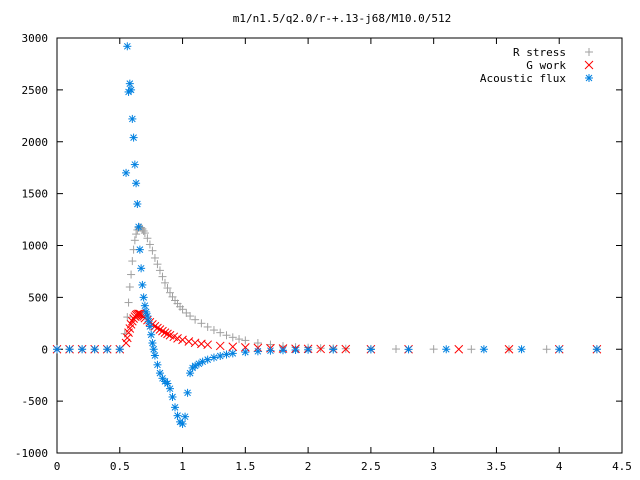 The image size is (640, 480). Describe the element at coordinates (35, 90) in the screenshot. I see `y-tick-label: 2500` at that location.